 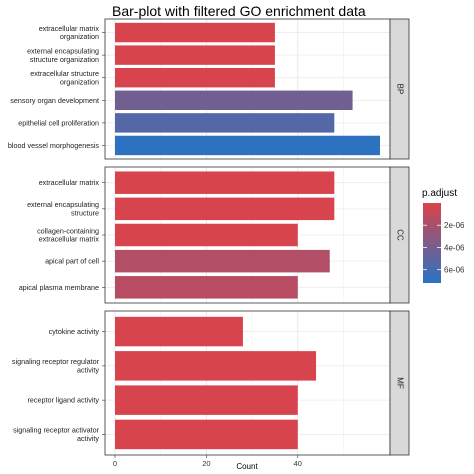 I want to click on category-label-line: signaling receptor regulator, so click(x=56, y=361).